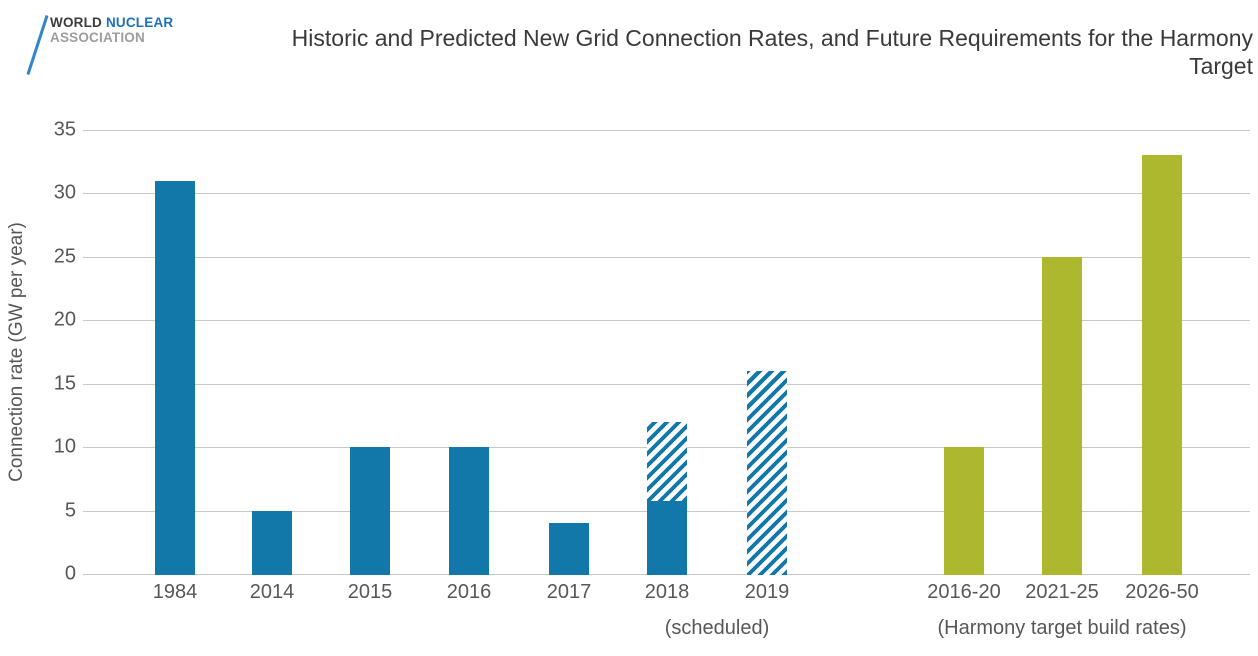 This screenshot has width=1258, height=656. What do you see at coordinates (667, 592) in the screenshot?
I see `x-tick-label-2018: 2018` at bounding box center [667, 592].